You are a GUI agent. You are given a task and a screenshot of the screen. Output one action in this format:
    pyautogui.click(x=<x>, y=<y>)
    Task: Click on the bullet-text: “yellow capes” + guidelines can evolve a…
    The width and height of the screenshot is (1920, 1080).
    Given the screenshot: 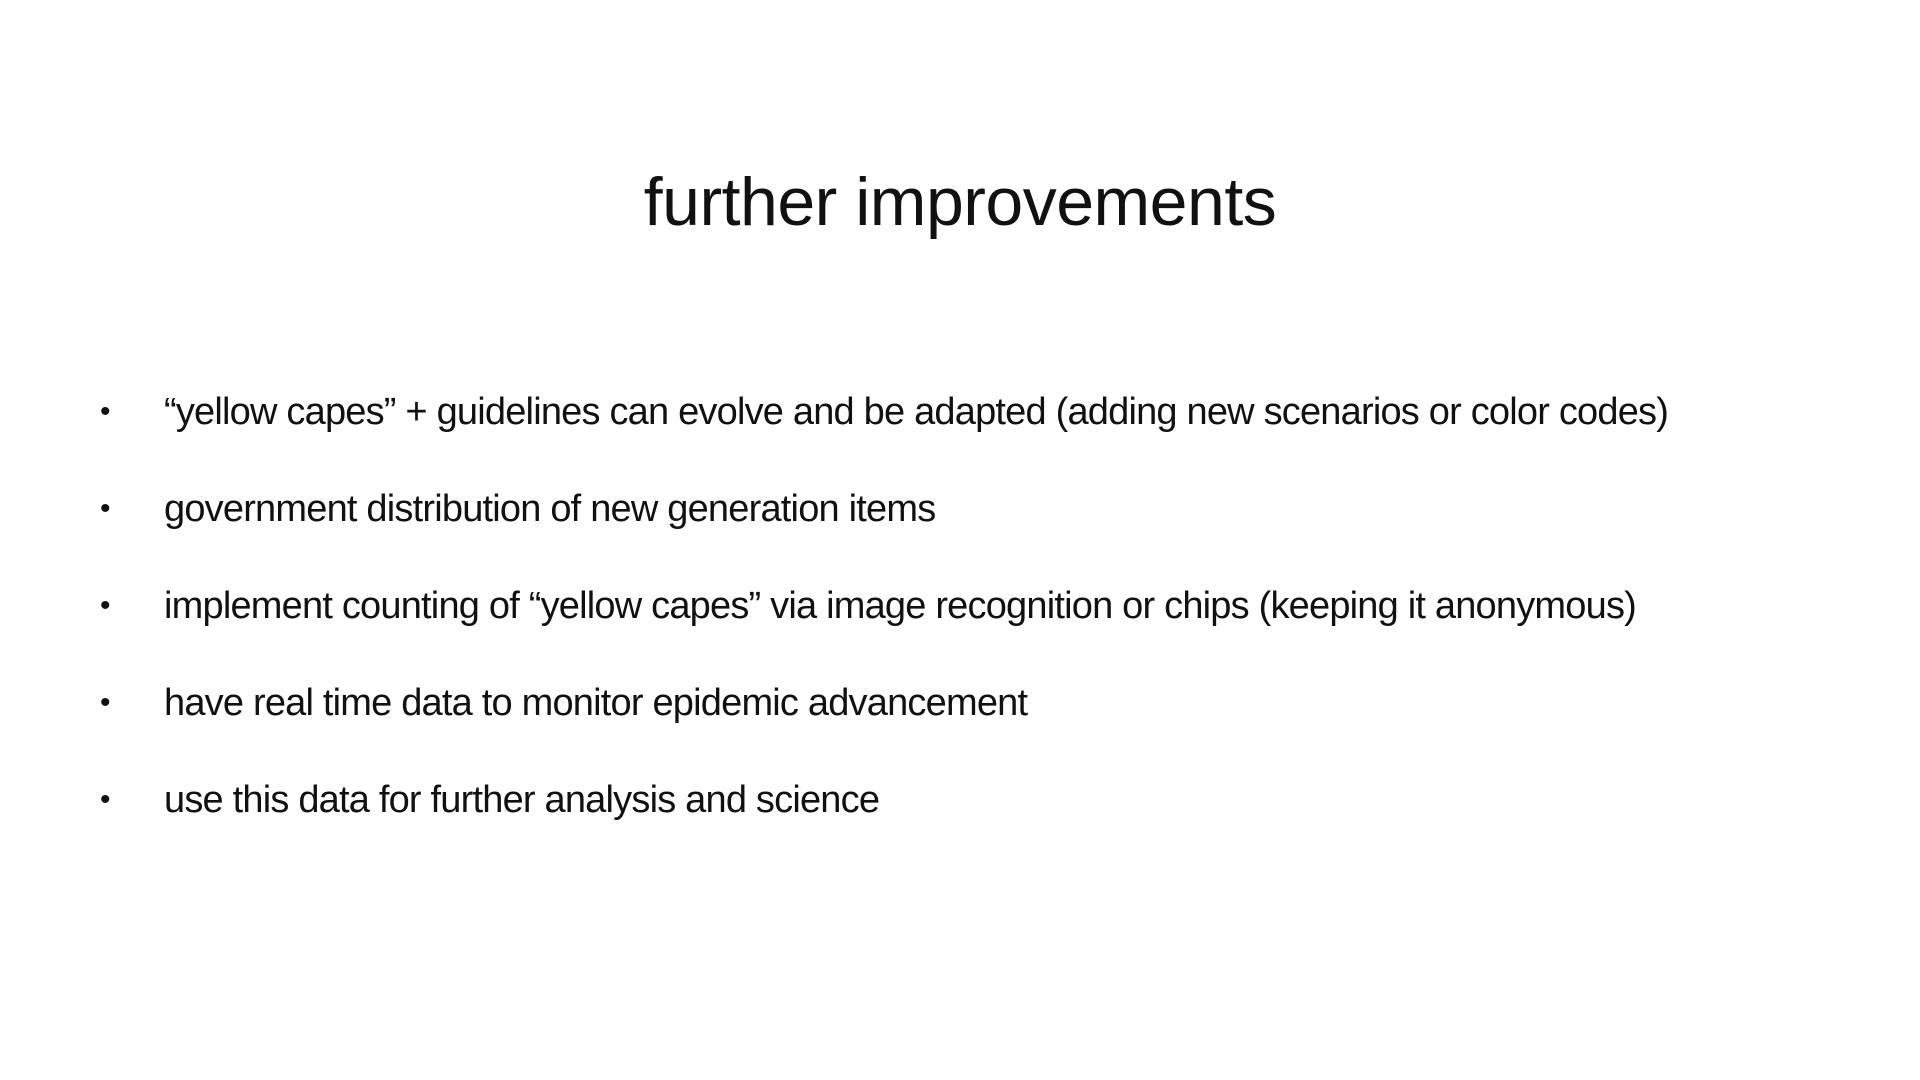 What is the action you would take?
    pyautogui.click(x=916, y=412)
    